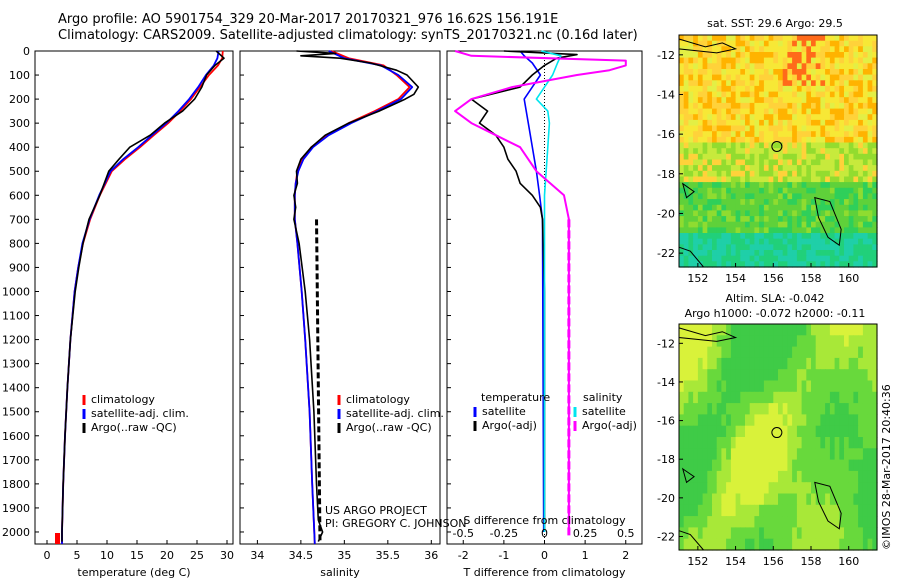  Describe the element at coordinates (389, 427) in the screenshot. I see `sal-legend-entry: Argo(..raw -QC)` at that location.